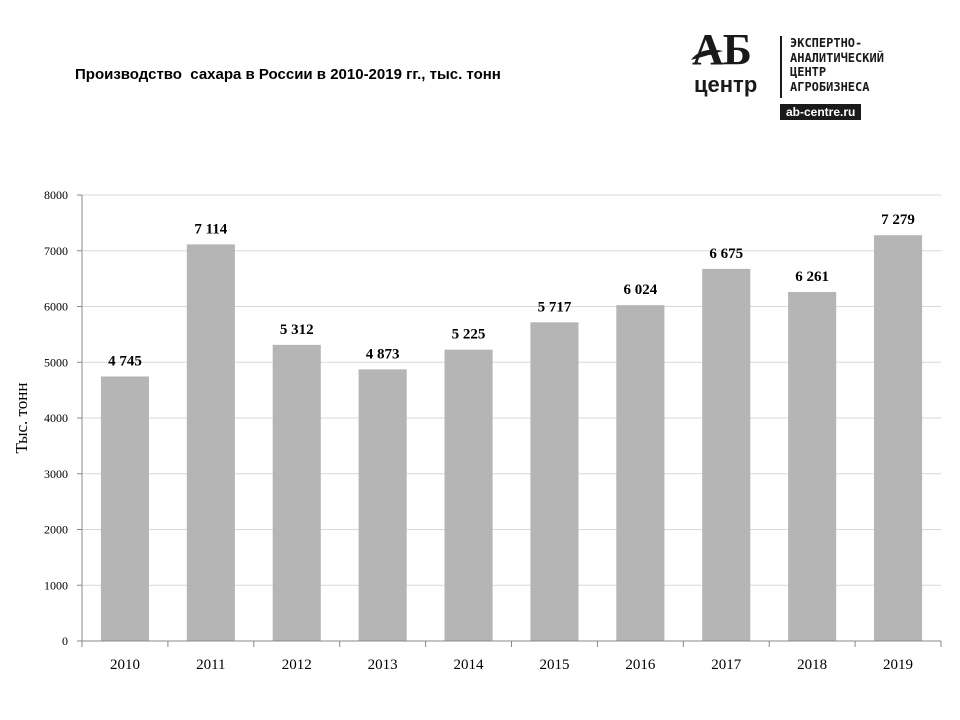 The image size is (960, 720). Describe the element at coordinates (837, 57) in the screenshot. I see `logo-line: АНАЛИТИЧЕСКИЙ` at that location.